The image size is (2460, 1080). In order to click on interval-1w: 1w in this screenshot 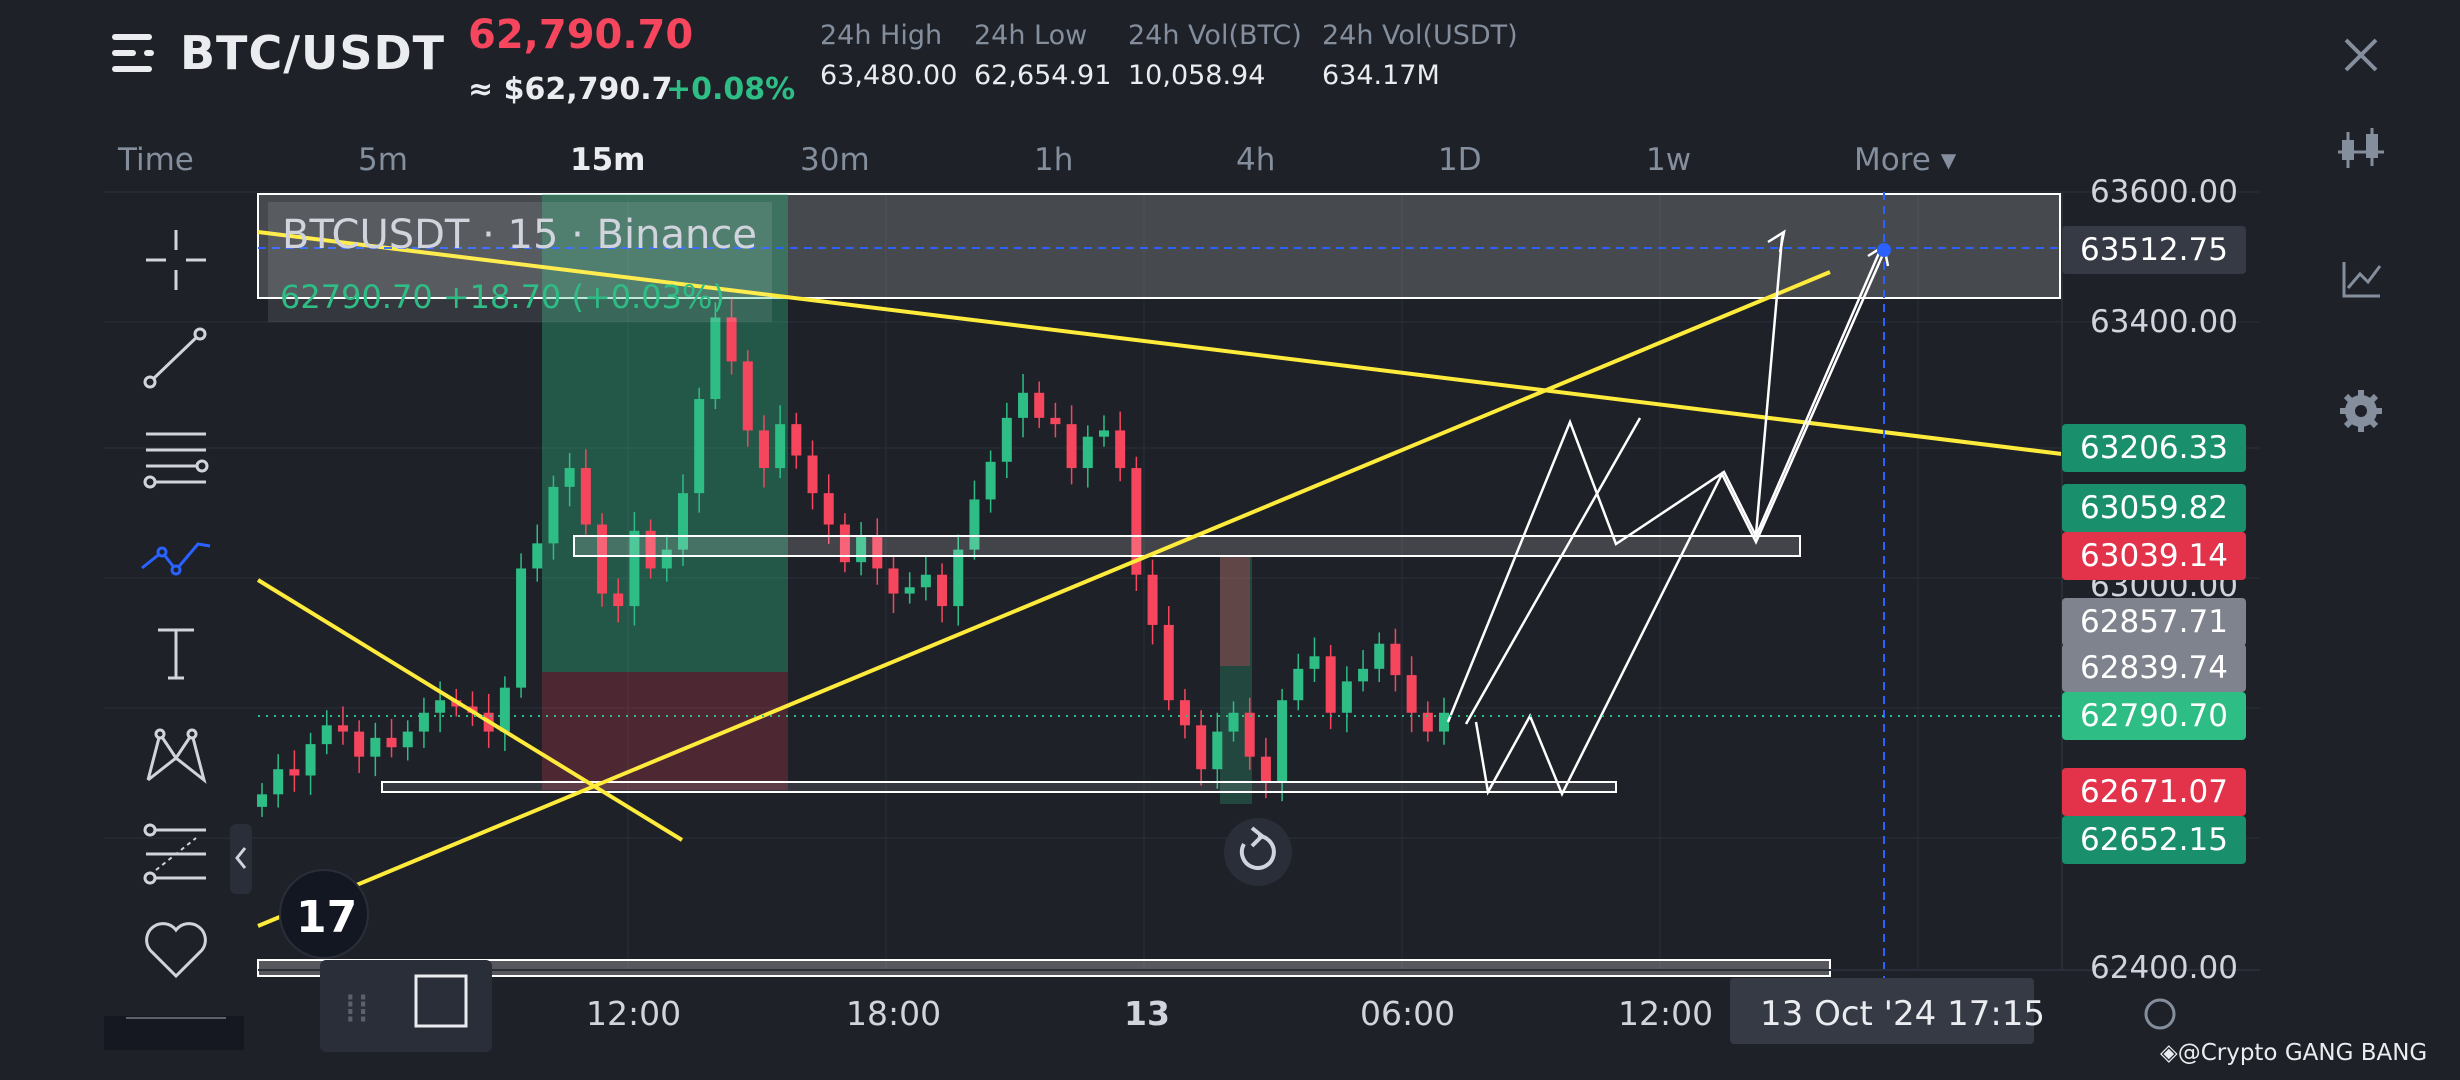, I will do `click(1669, 160)`.